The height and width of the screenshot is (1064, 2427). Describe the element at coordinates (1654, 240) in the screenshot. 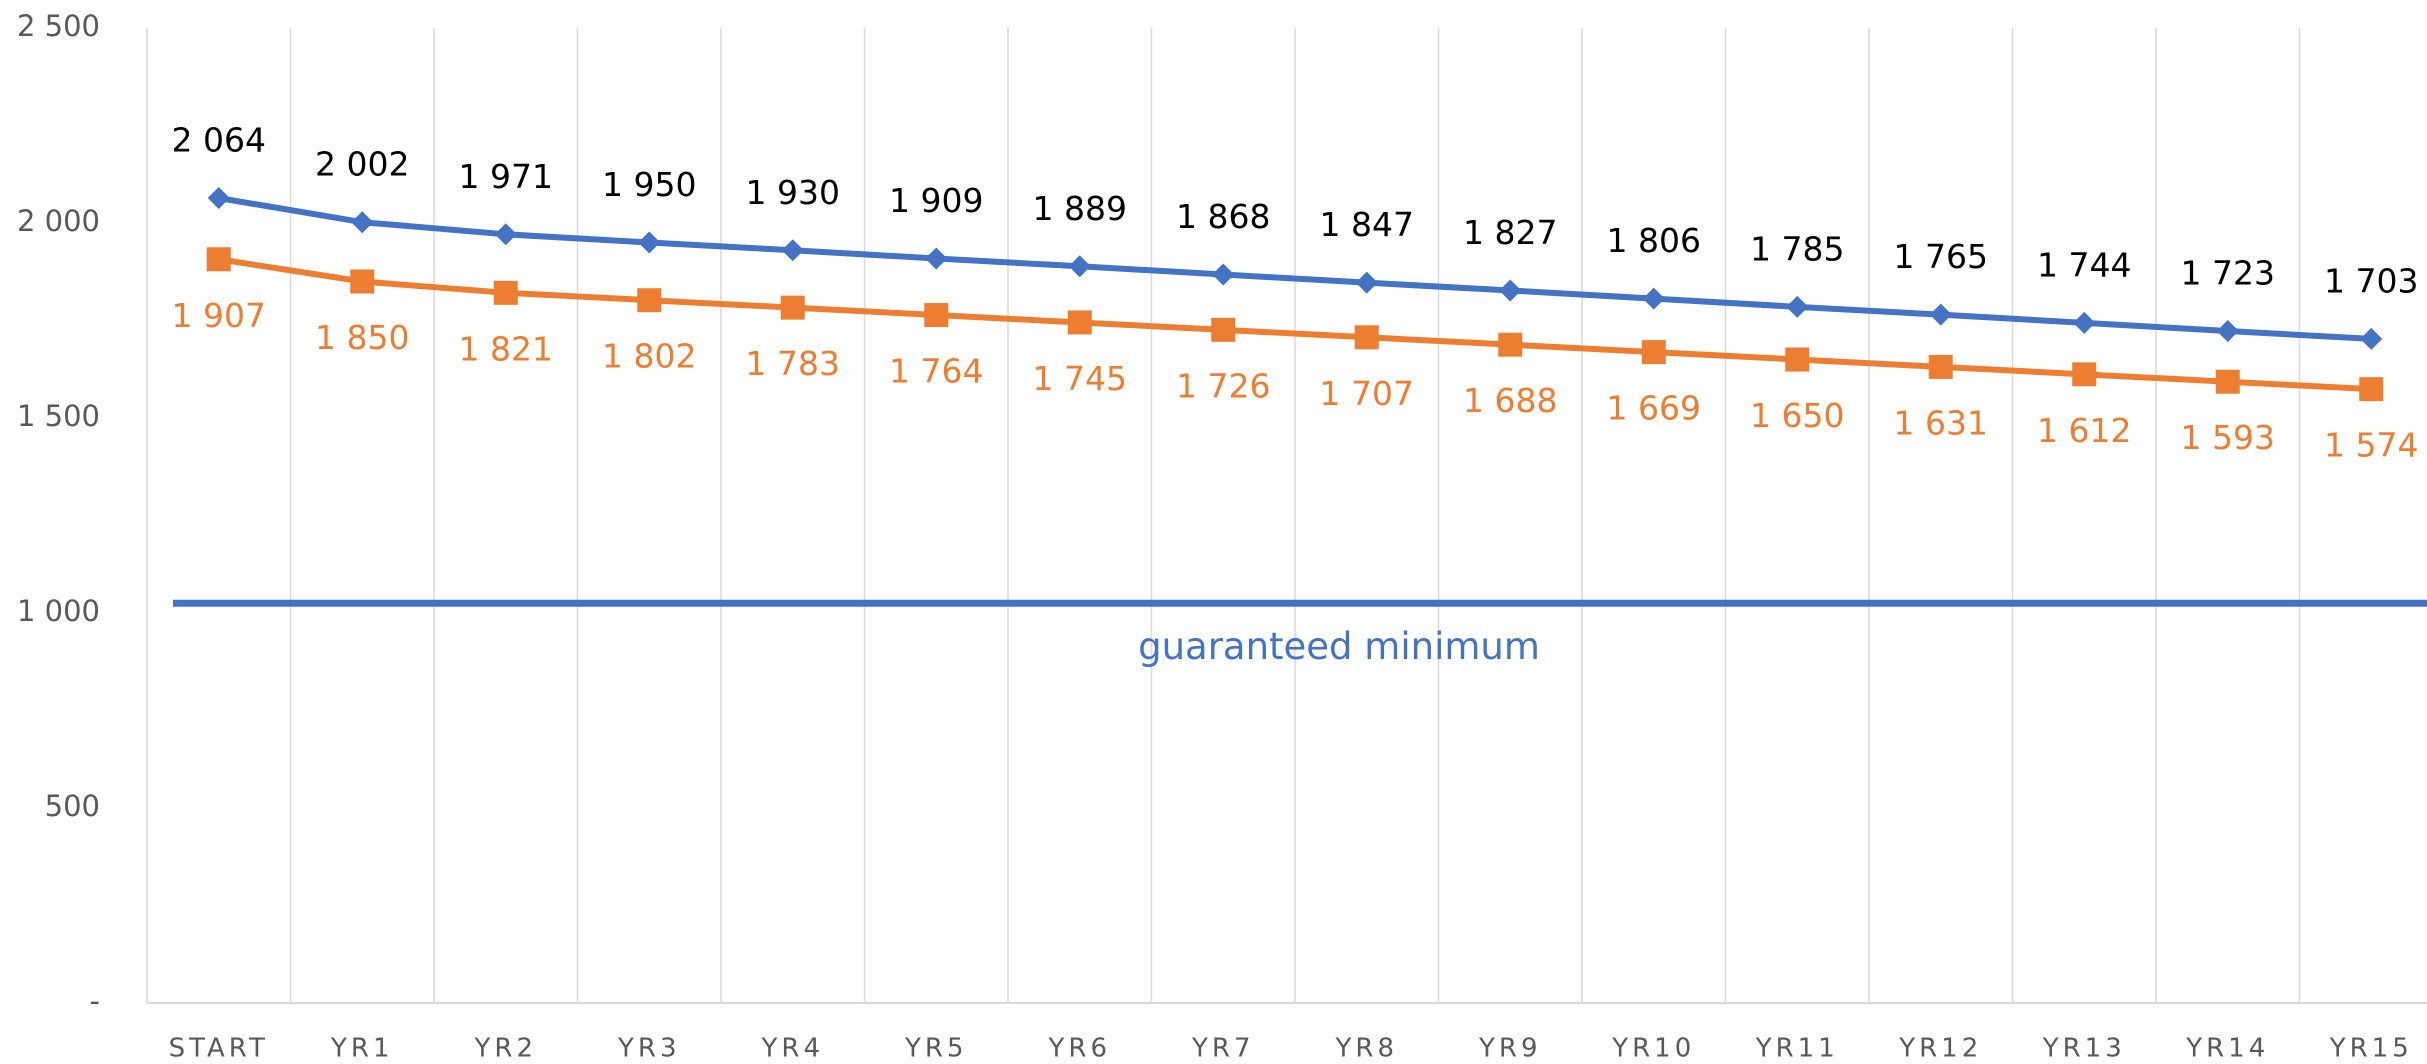

I see `data-label: 1 806` at that location.